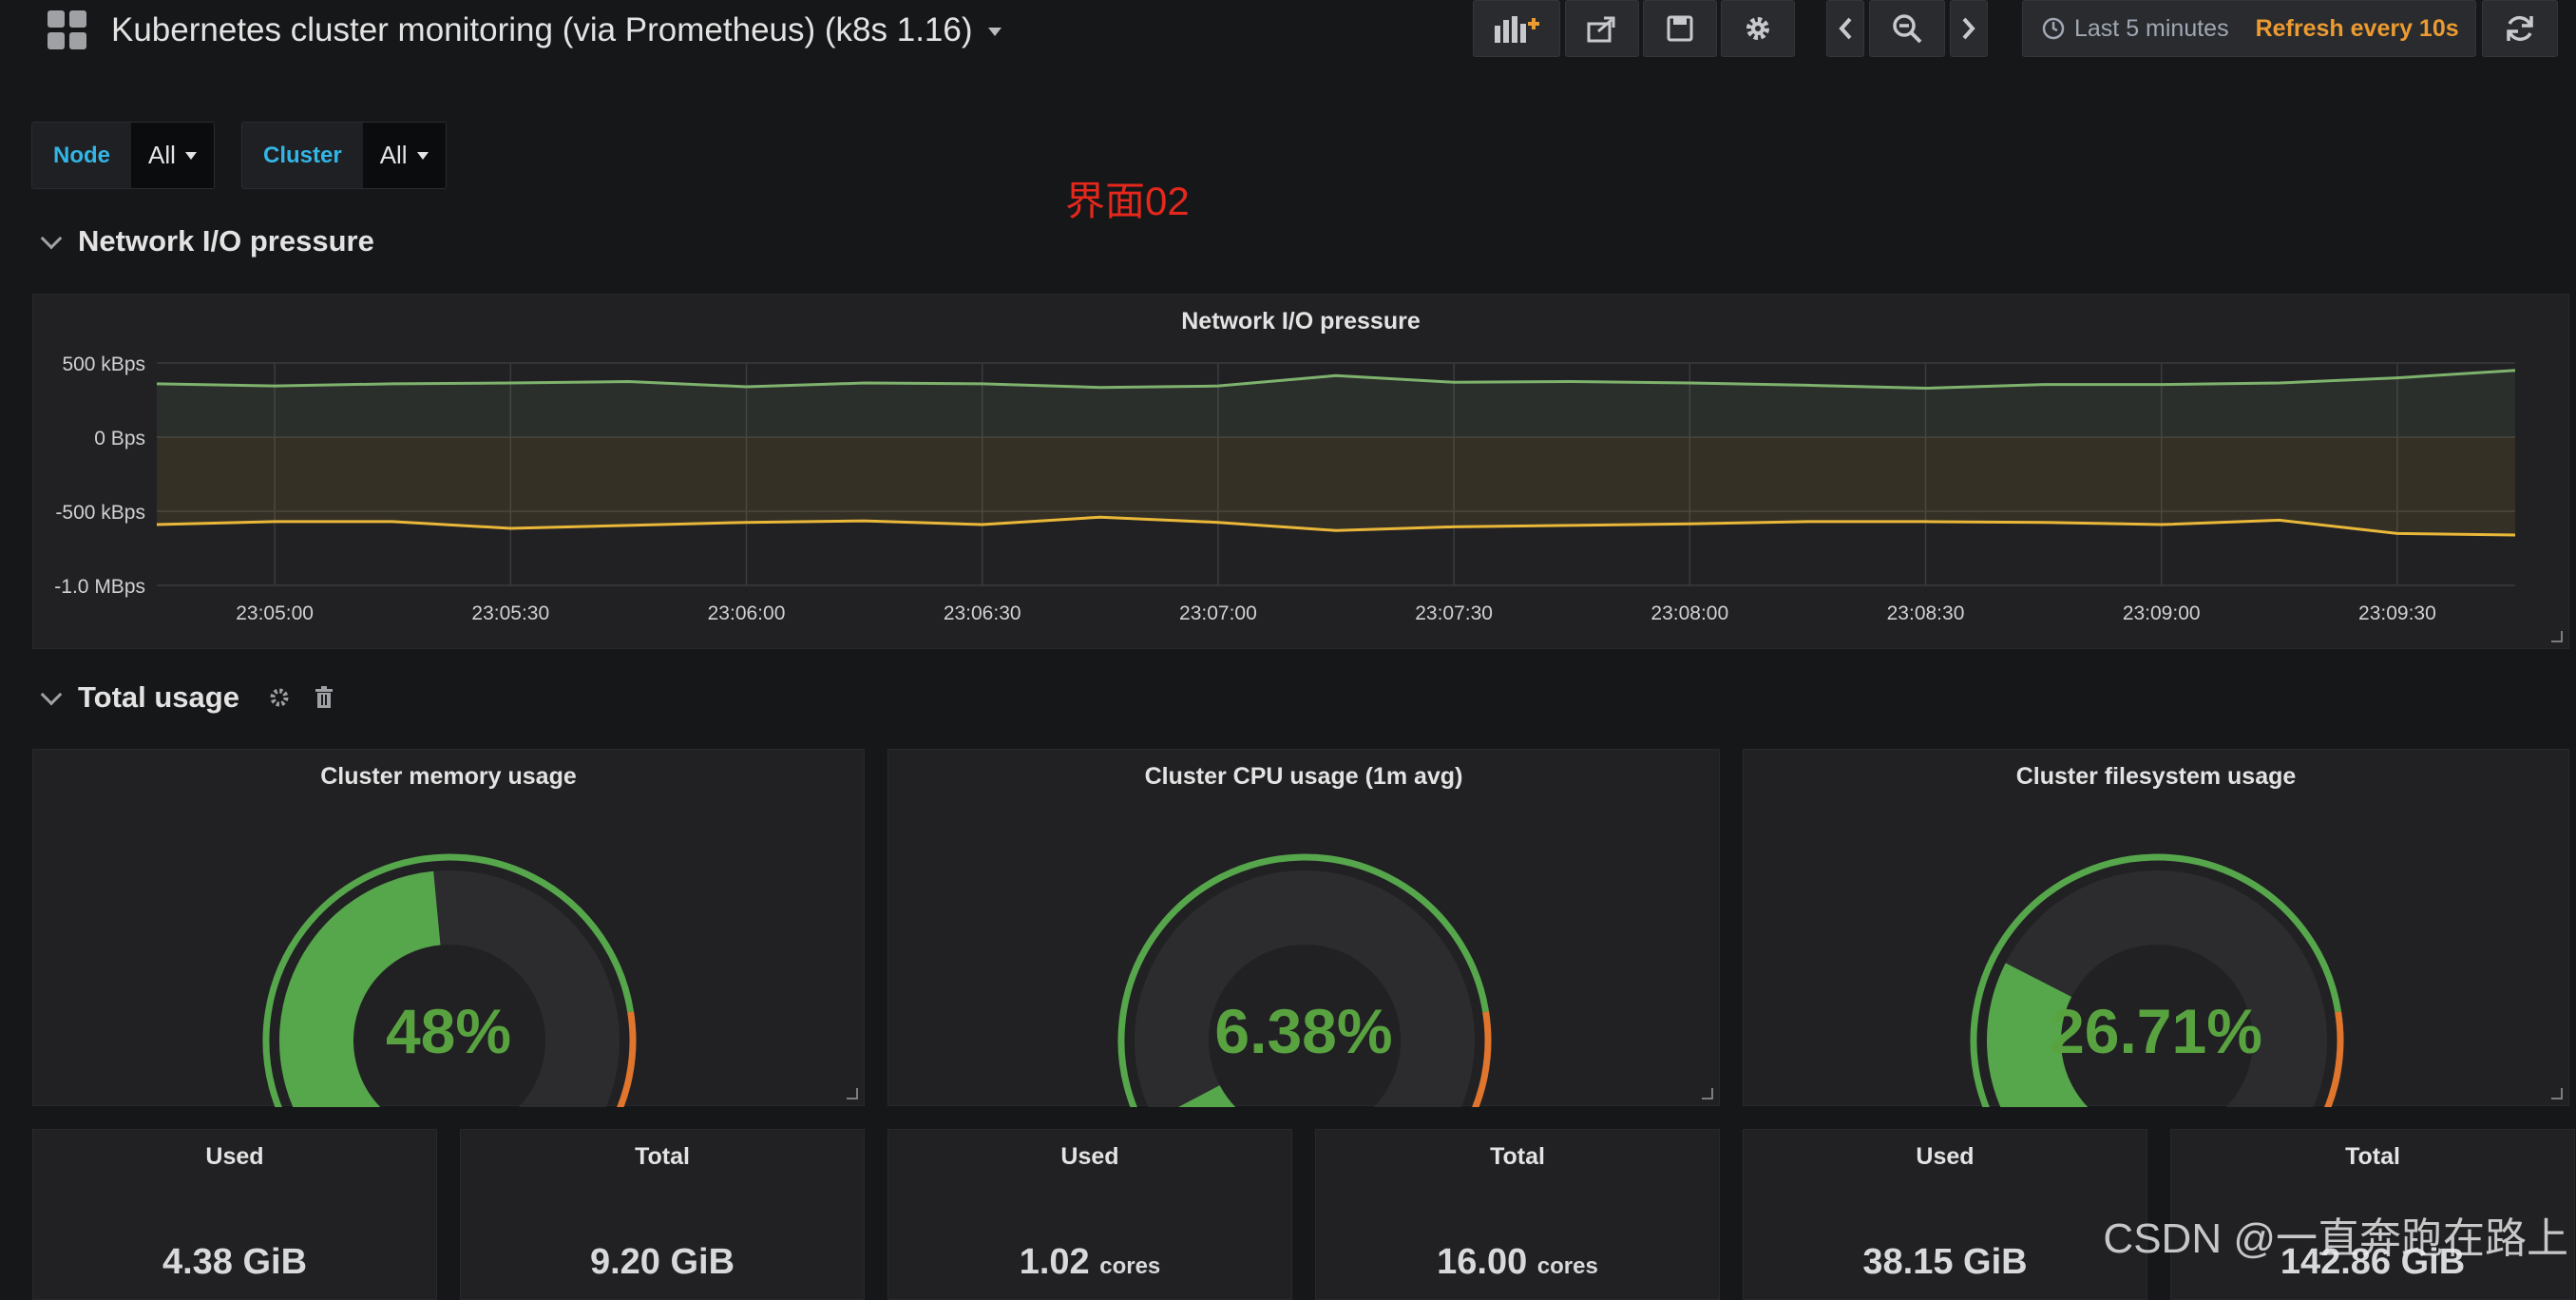 The width and height of the screenshot is (2576, 1300). I want to click on x-tick-label: 23:08:30, so click(1926, 613).